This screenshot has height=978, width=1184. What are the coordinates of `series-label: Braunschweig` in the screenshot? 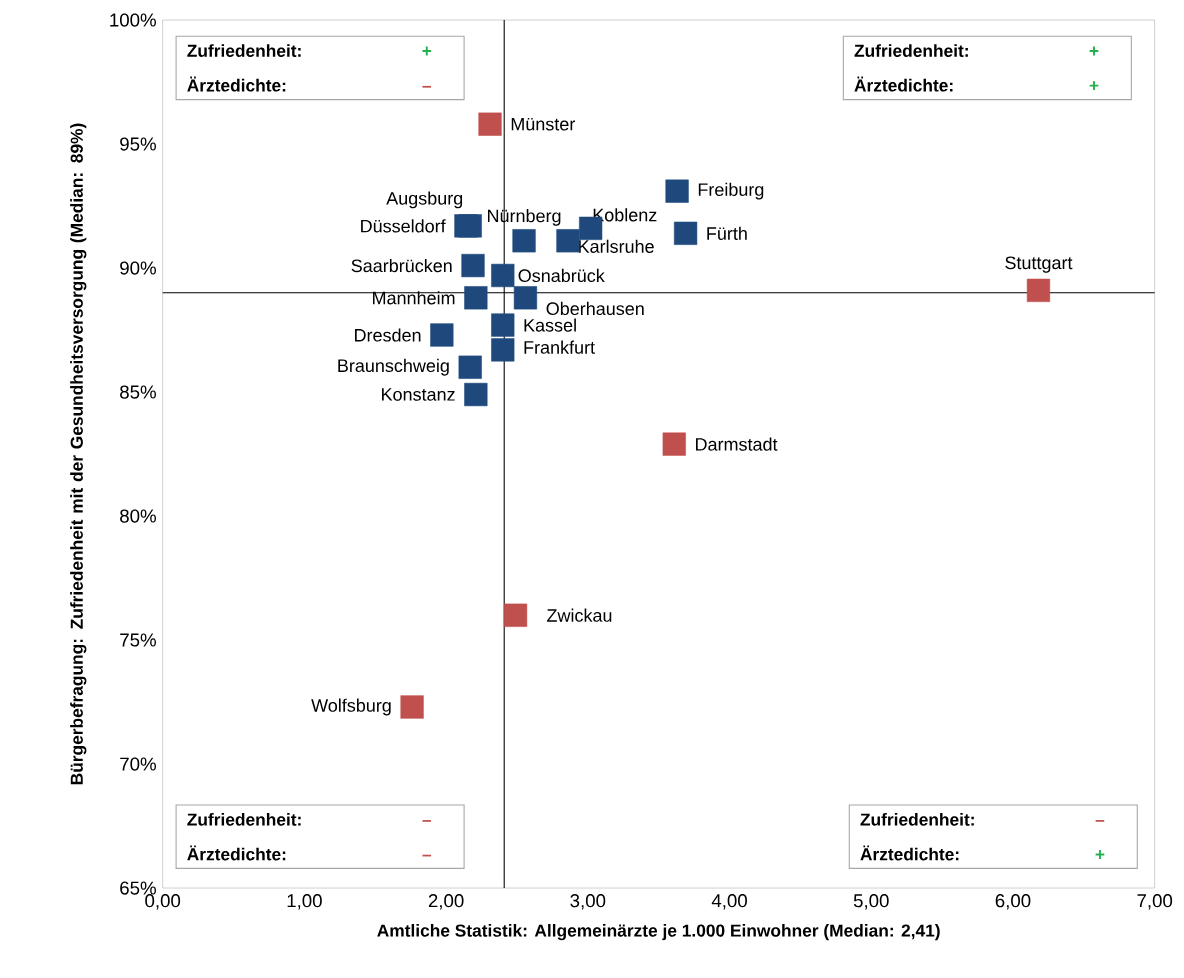 It's located at (393, 367).